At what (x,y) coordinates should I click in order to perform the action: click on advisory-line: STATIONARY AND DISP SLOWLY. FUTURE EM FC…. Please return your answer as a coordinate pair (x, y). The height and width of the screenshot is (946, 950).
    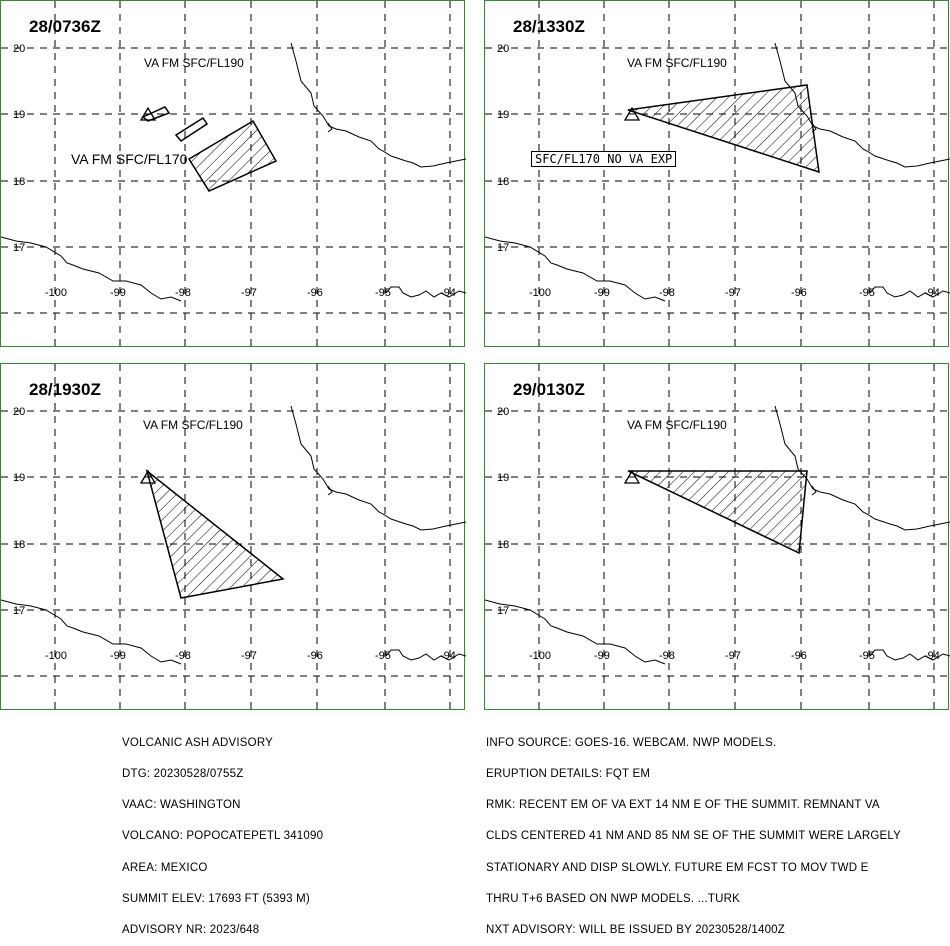
    Looking at the image, I should click on (677, 867).